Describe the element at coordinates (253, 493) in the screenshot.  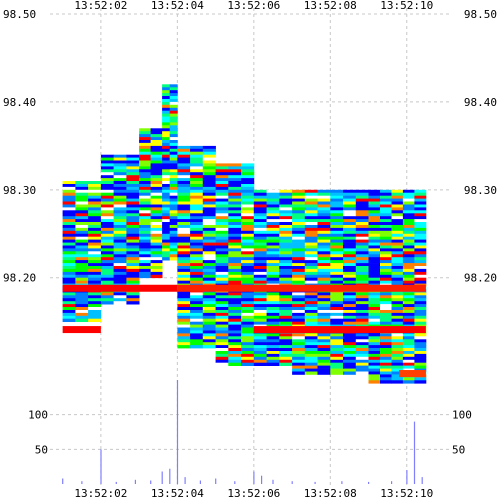
I see `x-tick-label-bottom: 13:52:06` at that location.